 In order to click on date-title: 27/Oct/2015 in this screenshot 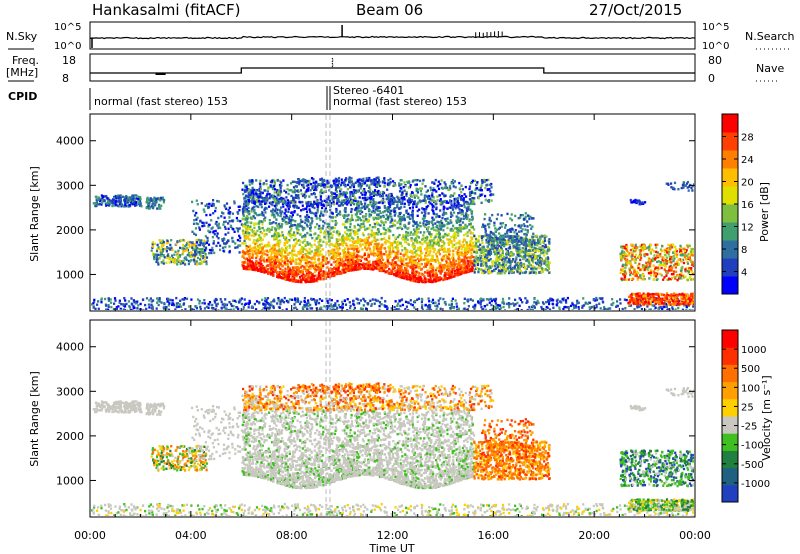, I will do `click(635, 10)`.